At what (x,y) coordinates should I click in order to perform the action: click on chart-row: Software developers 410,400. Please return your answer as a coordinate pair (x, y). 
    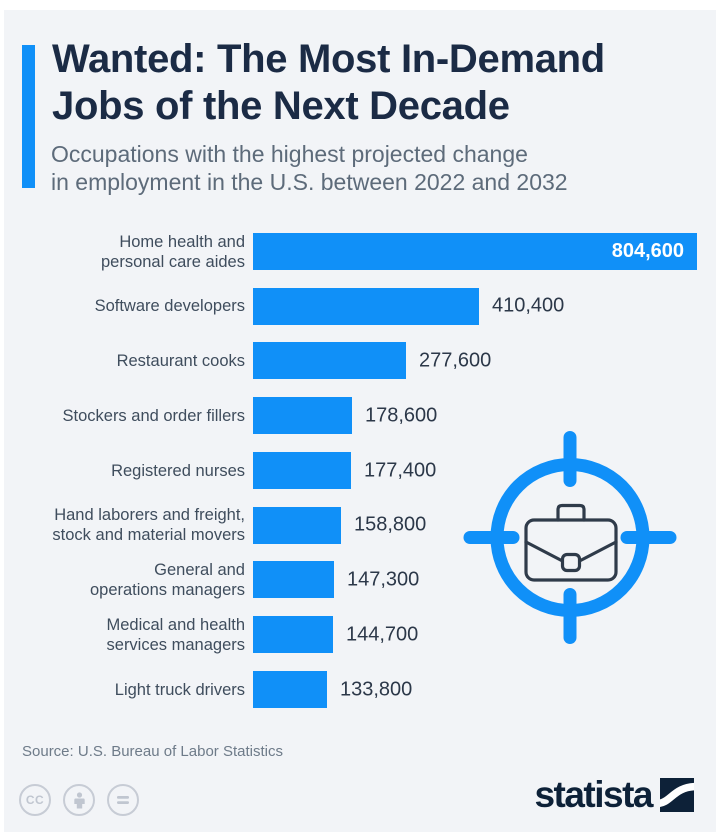
    Looking at the image, I should click on (360, 306).